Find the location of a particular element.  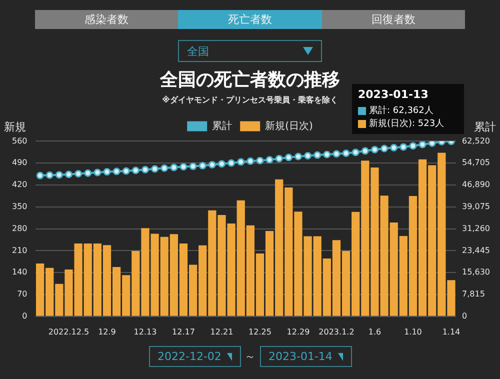

x-tick-label: 1.14 is located at coordinates (451, 331).